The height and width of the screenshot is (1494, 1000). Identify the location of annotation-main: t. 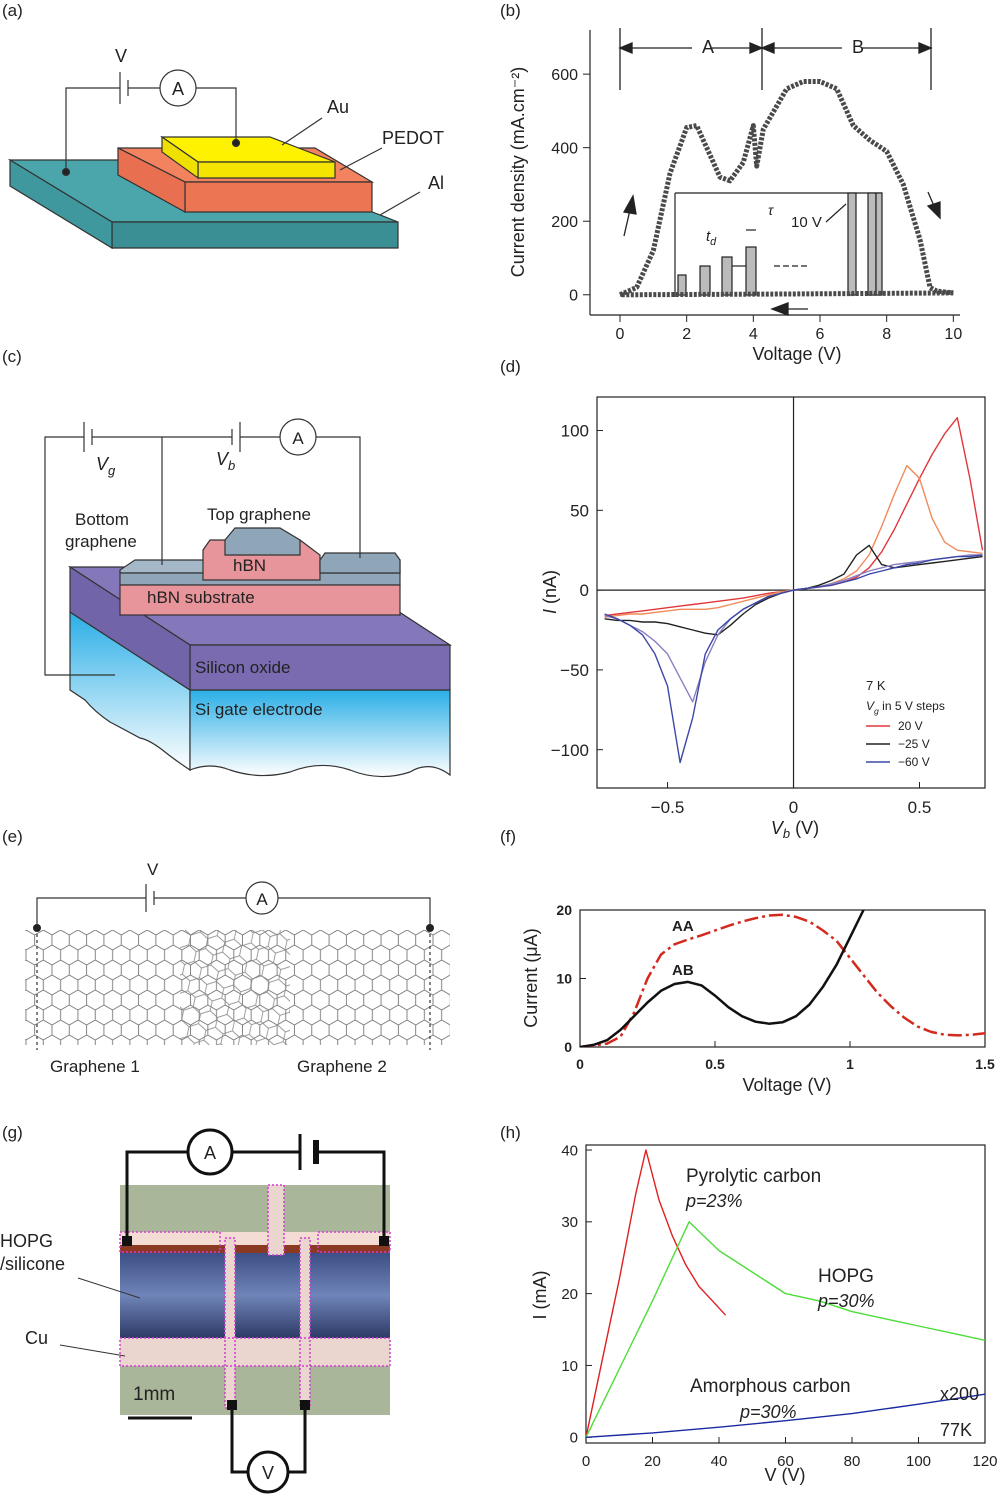
(708, 236).